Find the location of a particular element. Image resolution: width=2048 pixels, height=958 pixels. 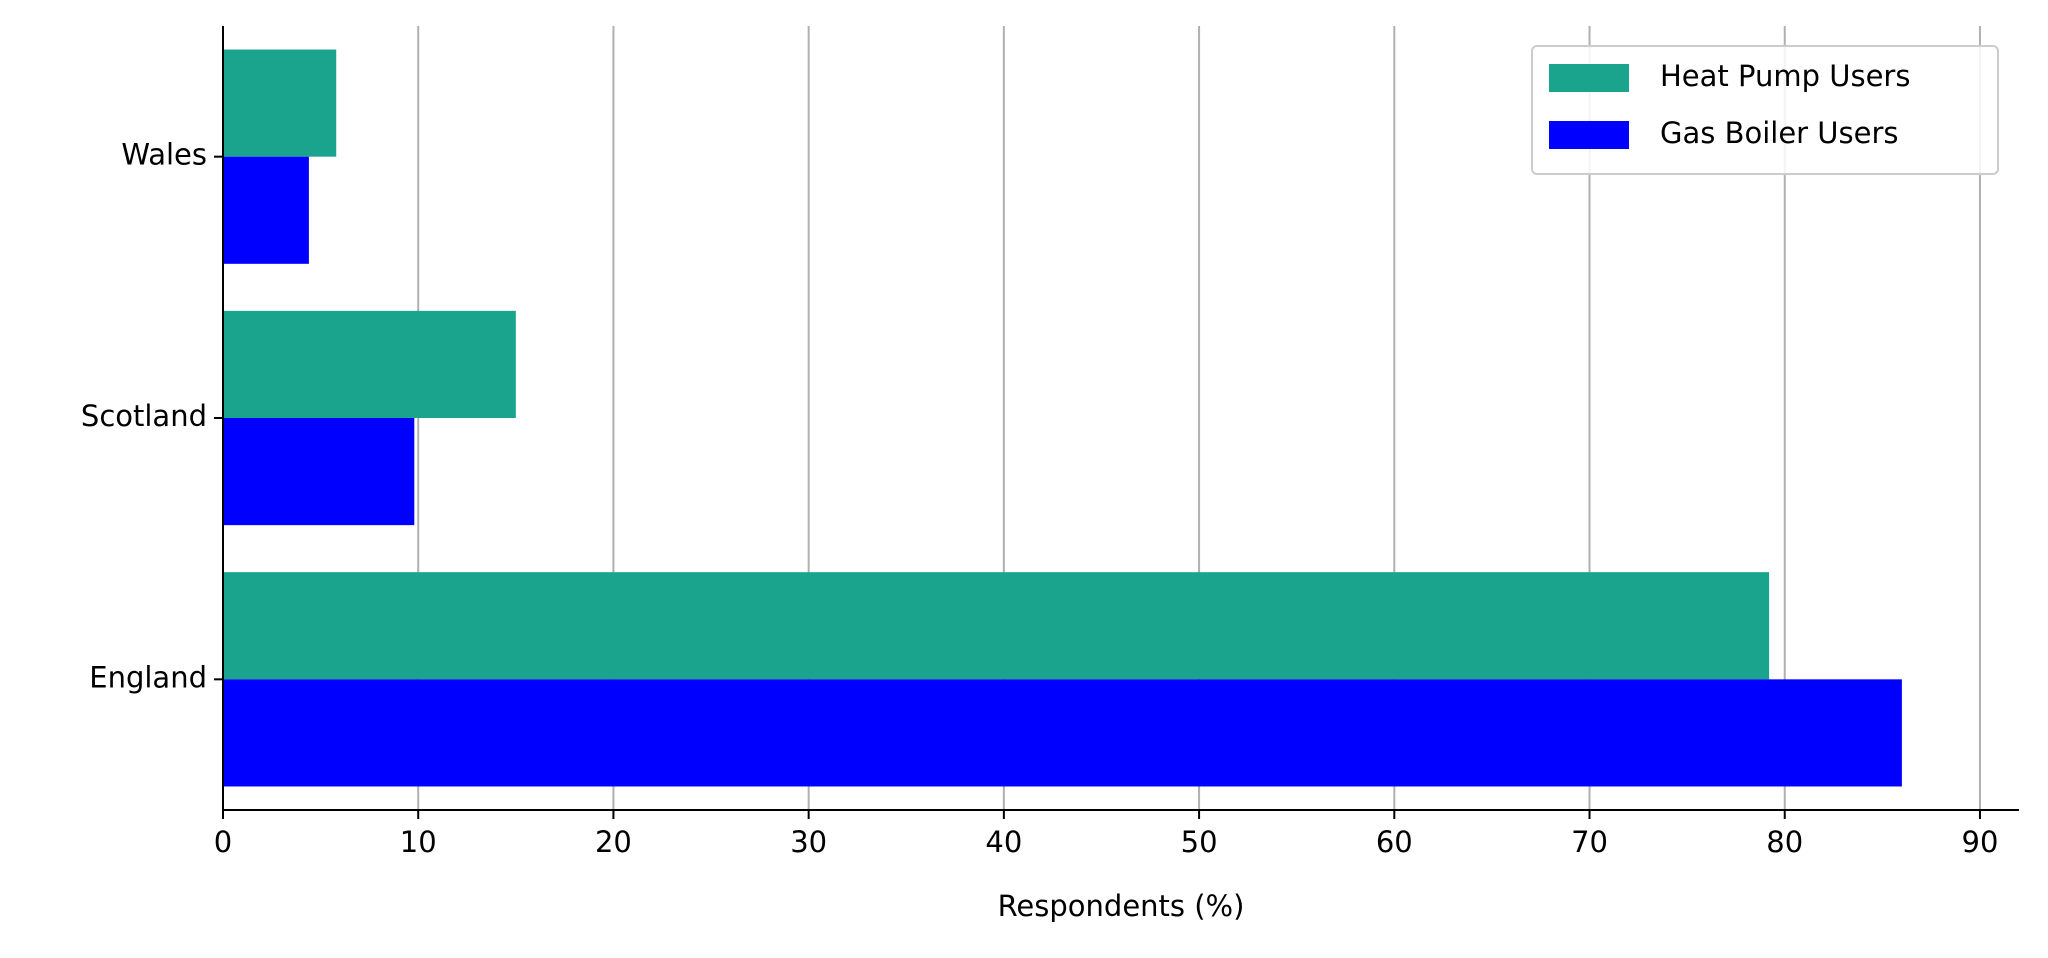

x-axis-label: Respondents (%) is located at coordinates (1121, 906).